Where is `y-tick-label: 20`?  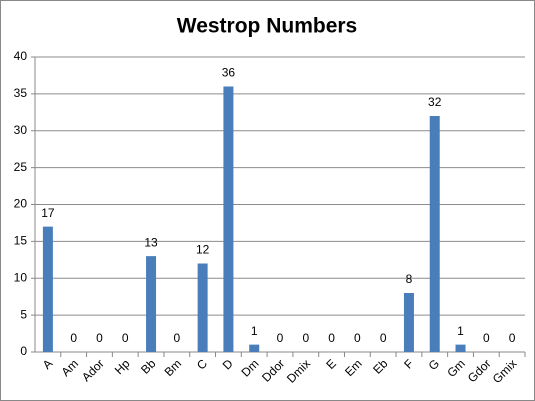 y-tick-label: 20 is located at coordinates (21, 204).